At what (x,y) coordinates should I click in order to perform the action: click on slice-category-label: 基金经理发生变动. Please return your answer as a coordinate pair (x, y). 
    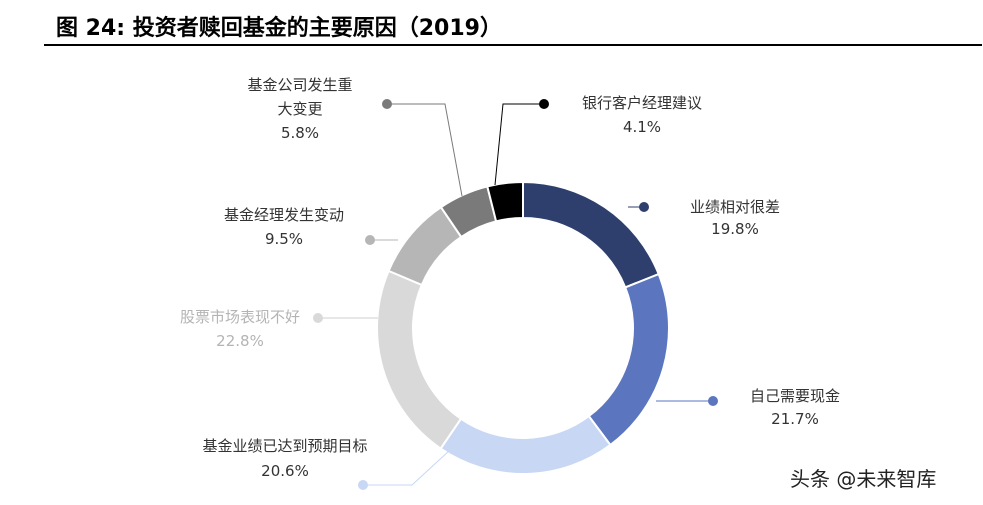
    Looking at the image, I should click on (284, 215).